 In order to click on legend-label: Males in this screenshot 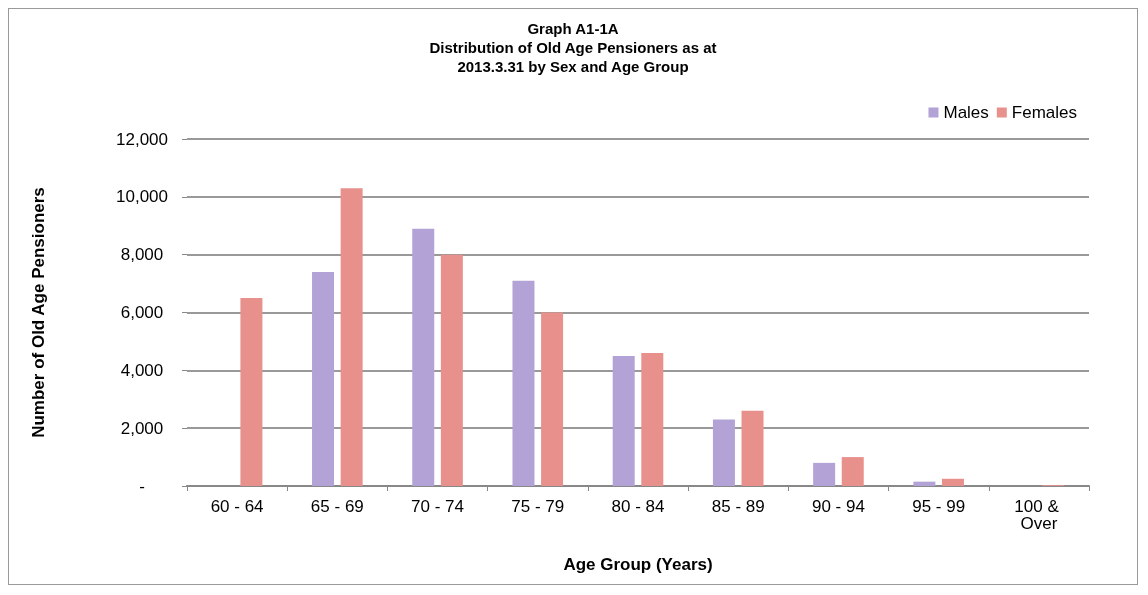, I will do `click(966, 112)`.